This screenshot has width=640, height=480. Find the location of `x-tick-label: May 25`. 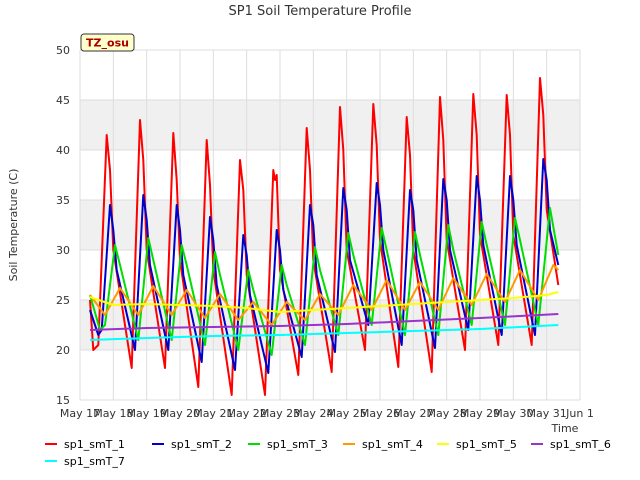

x-tick-label: May 25 is located at coordinates (347, 413).